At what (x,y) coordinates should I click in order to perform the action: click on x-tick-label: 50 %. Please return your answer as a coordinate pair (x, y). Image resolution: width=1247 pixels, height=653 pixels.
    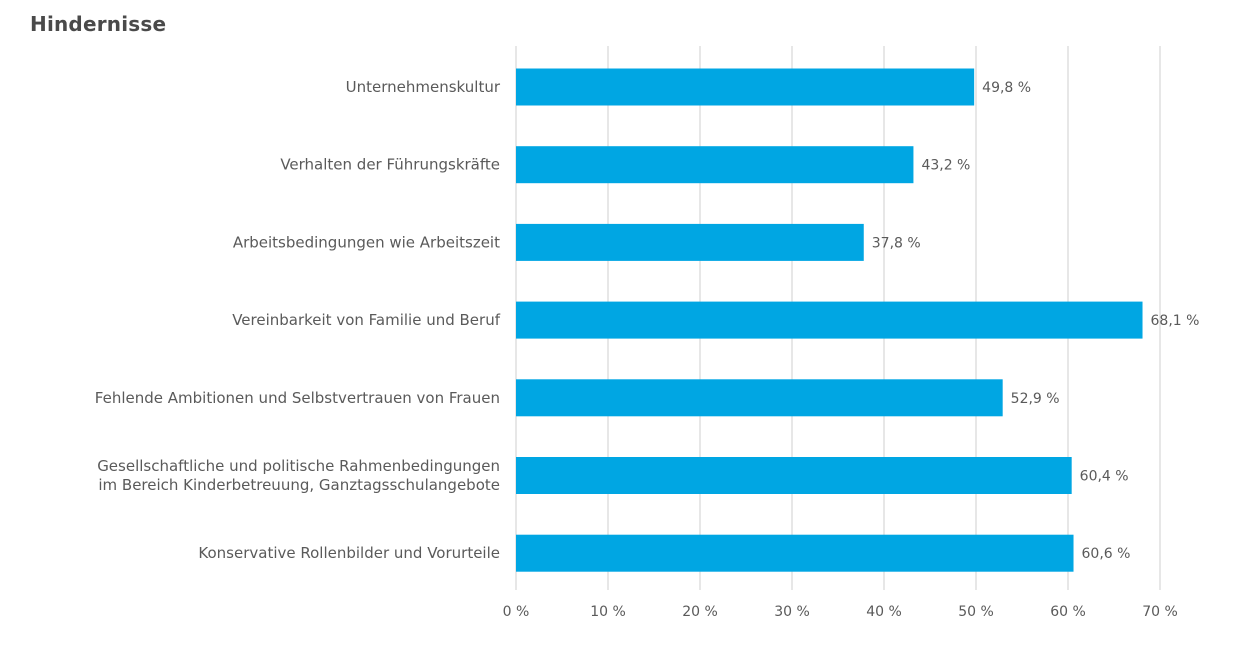
    Looking at the image, I should click on (976, 612).